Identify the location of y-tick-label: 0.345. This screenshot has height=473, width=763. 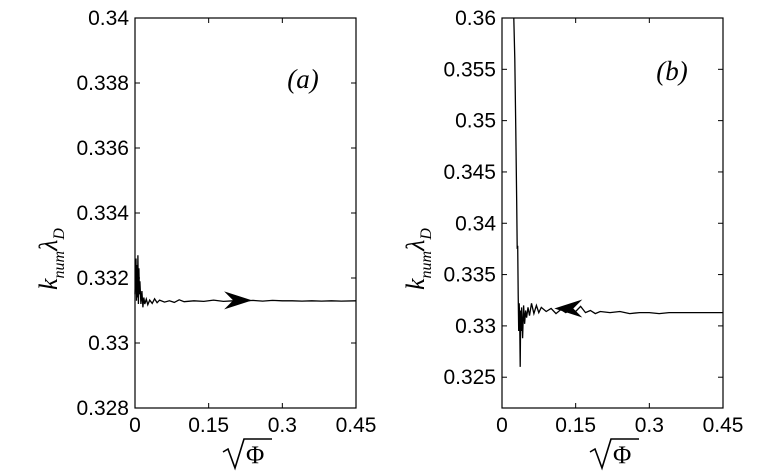
(469, 172).